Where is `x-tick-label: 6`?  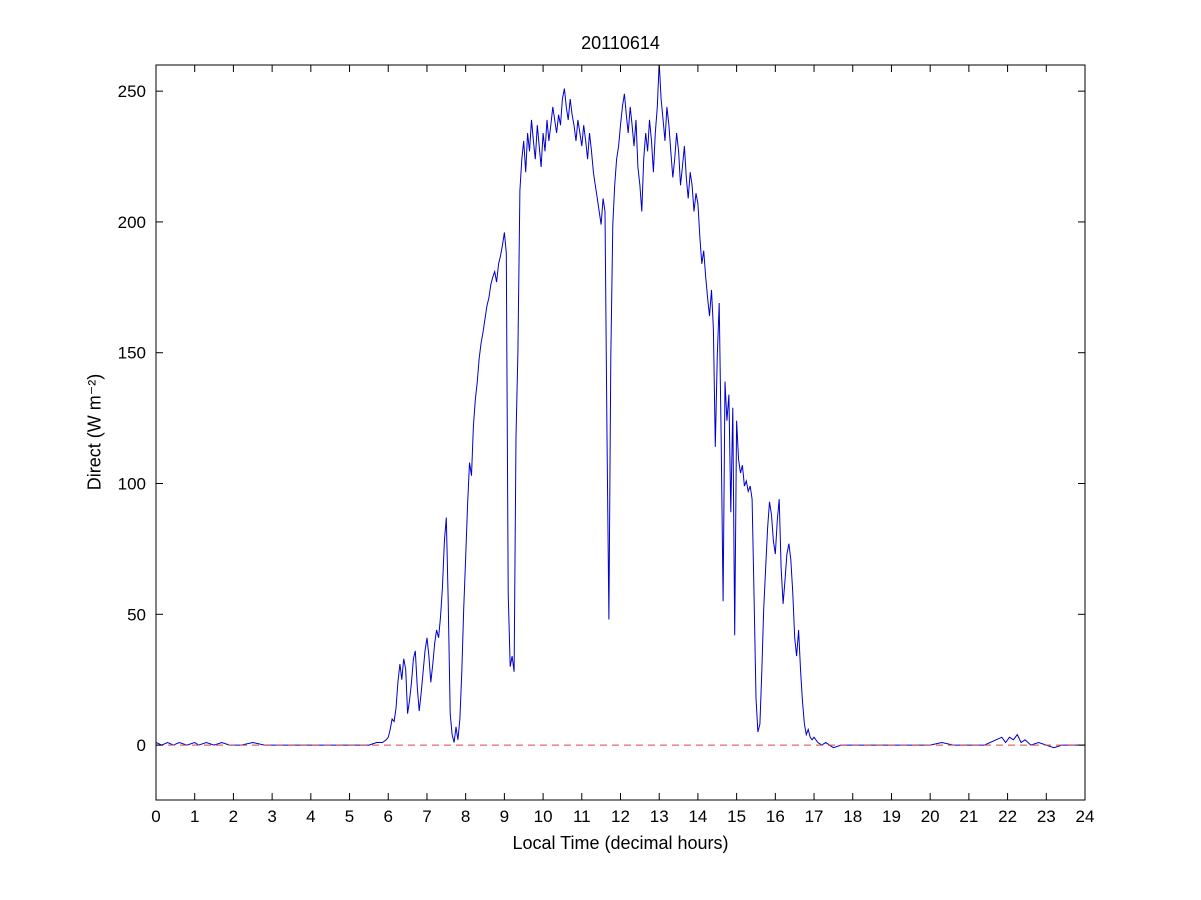
x-tick-label: 6 is located at coordinates (388, 816).